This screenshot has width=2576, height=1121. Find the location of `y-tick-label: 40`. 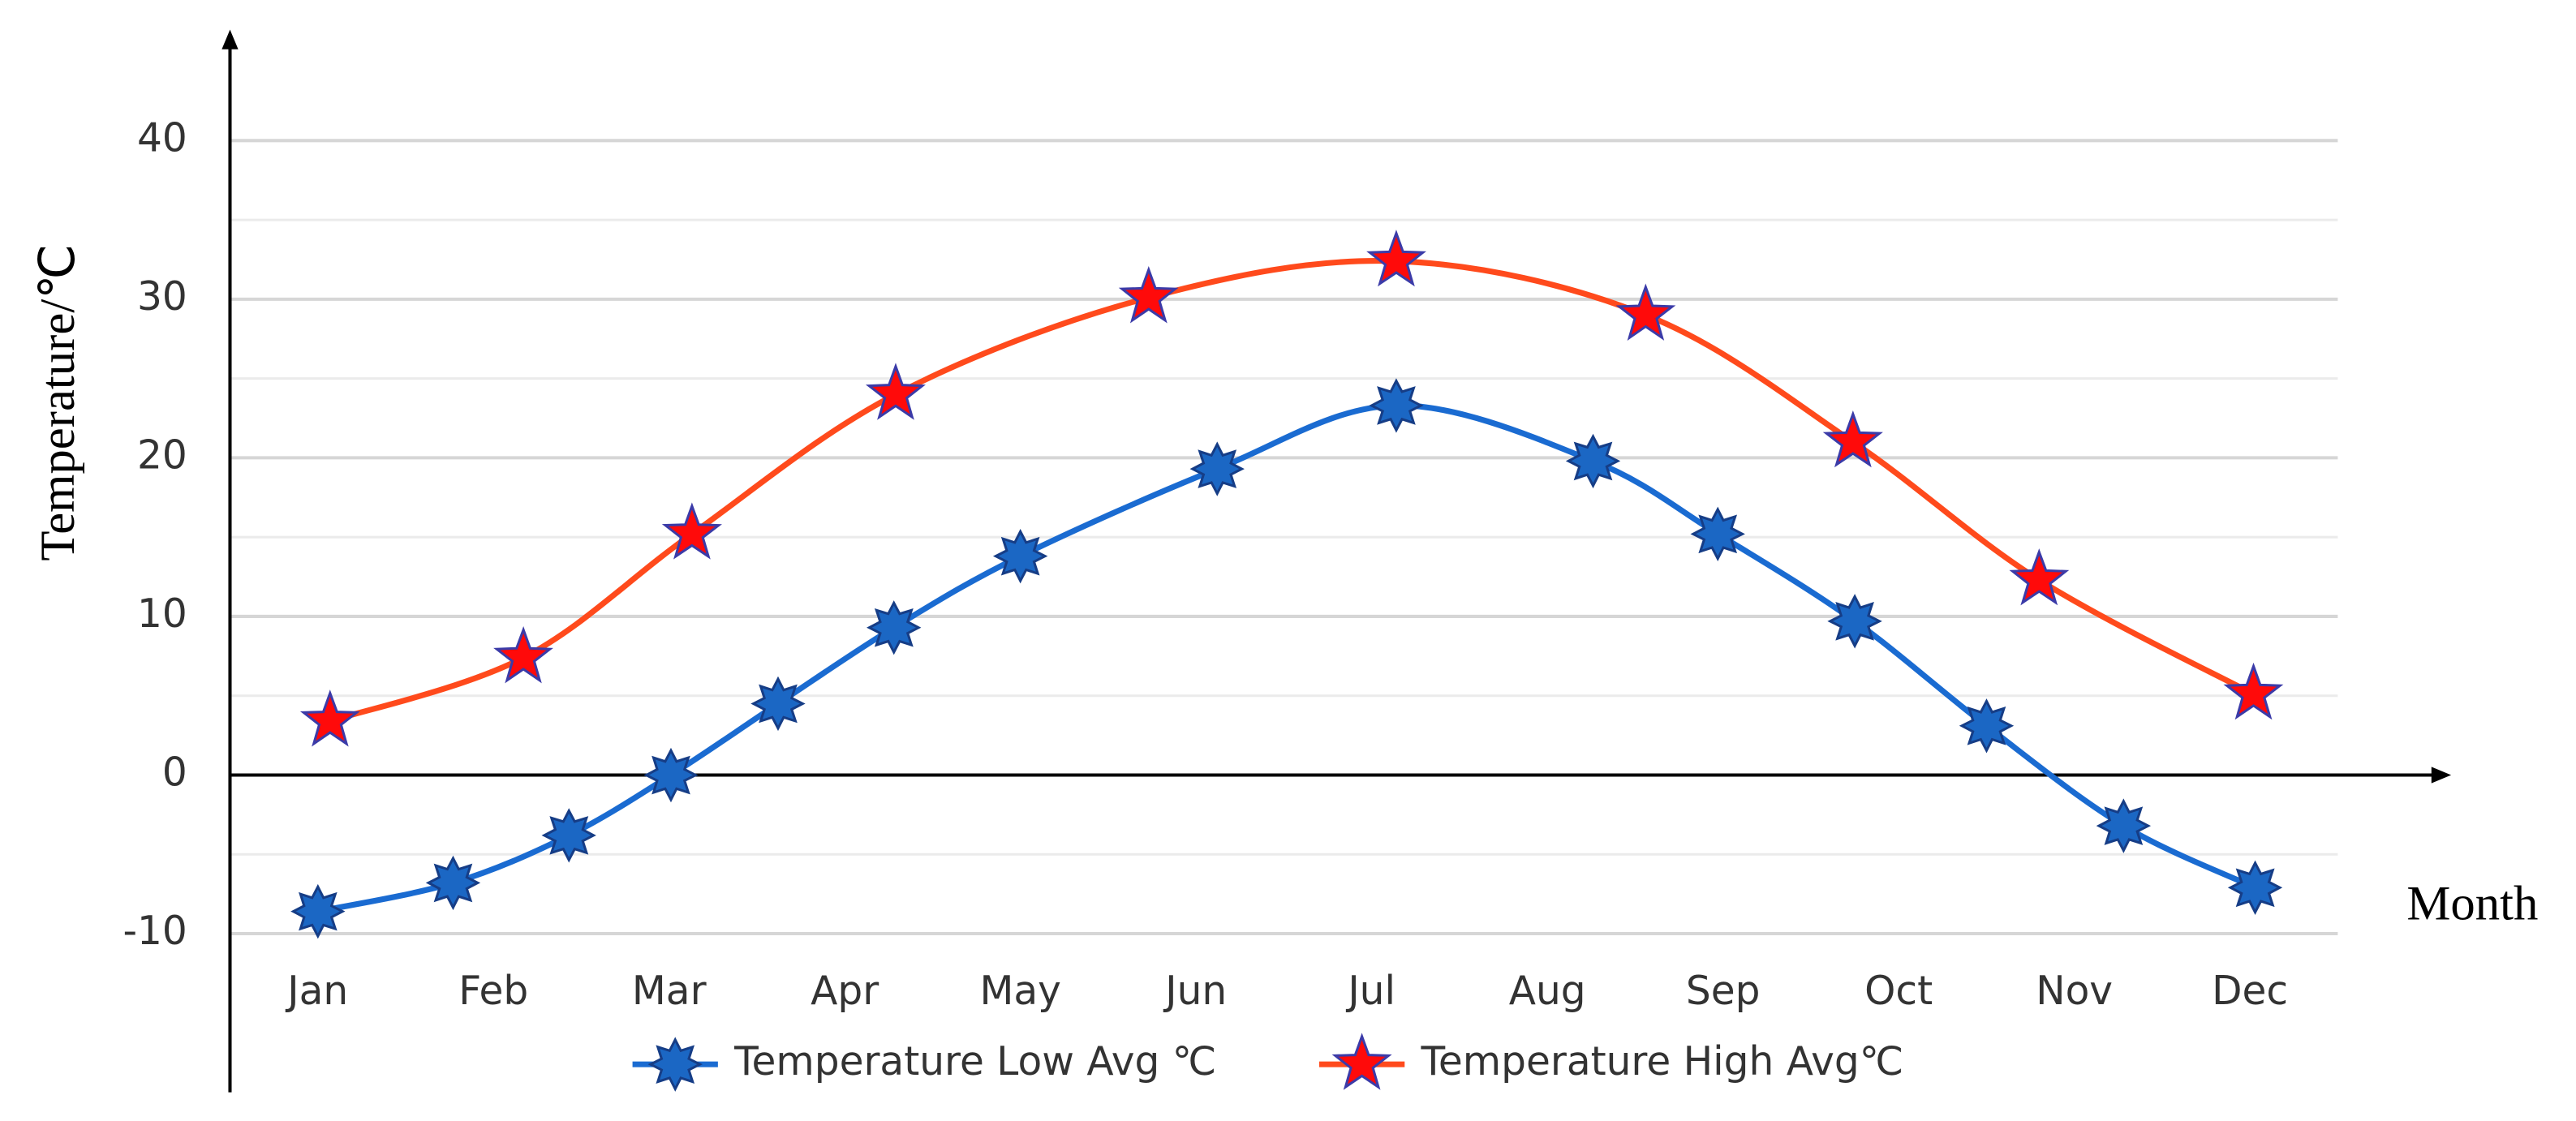

y-tick-label: 40 is located at coordinates (162, 138).